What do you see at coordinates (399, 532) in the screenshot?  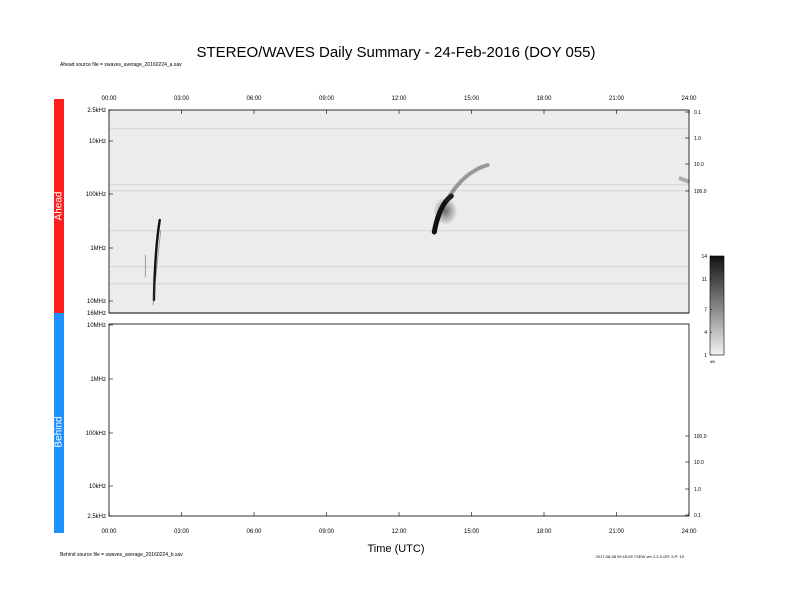 I see `x-tick-label-bottom: 12:00` at bounding box center [399, 532].